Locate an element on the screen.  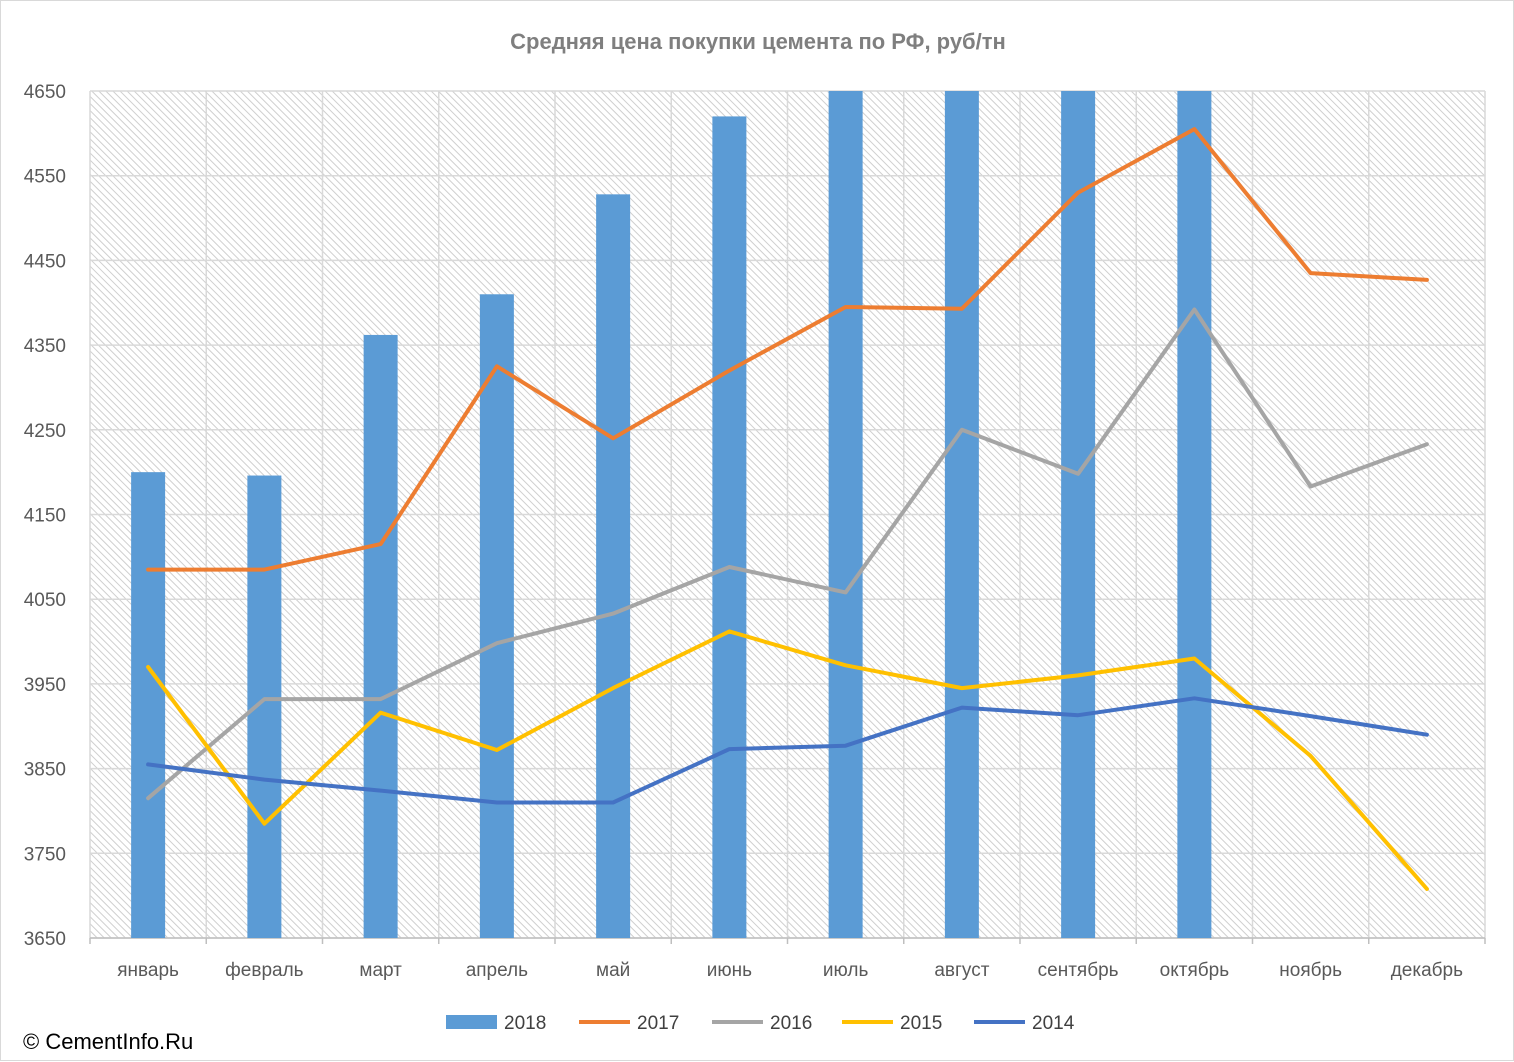
x-tick-label-11: декабрь is located at coordinates (1427, 970).